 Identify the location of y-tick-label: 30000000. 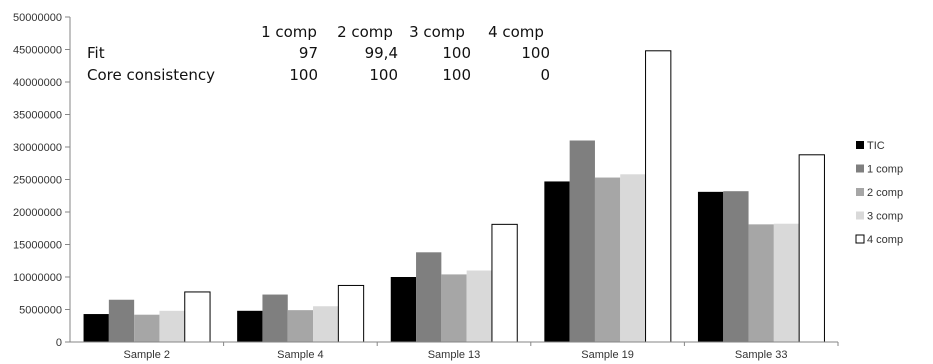
(37, 148).